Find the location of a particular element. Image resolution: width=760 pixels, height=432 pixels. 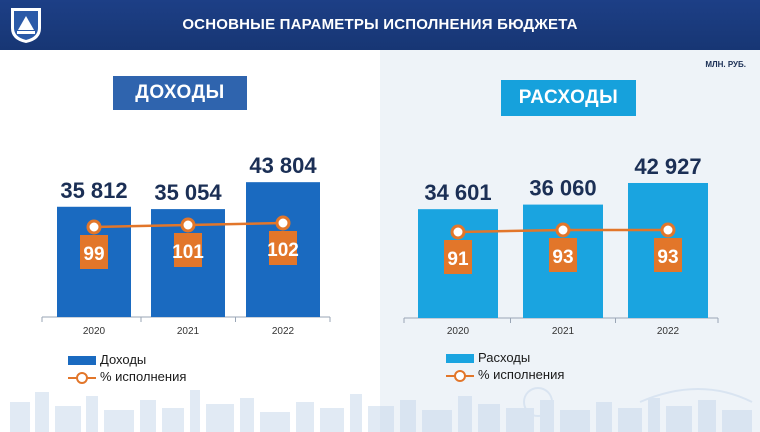

expense-value-label-2020: 34 601 is located at coordinates (457, 192).